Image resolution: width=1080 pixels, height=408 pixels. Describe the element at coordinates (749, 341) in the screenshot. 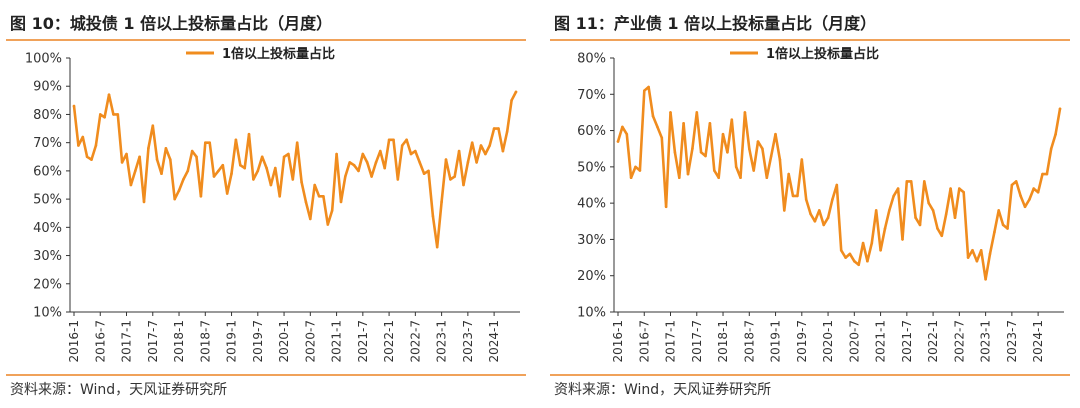

I see `x-tick-label: 2018-7` at that location.